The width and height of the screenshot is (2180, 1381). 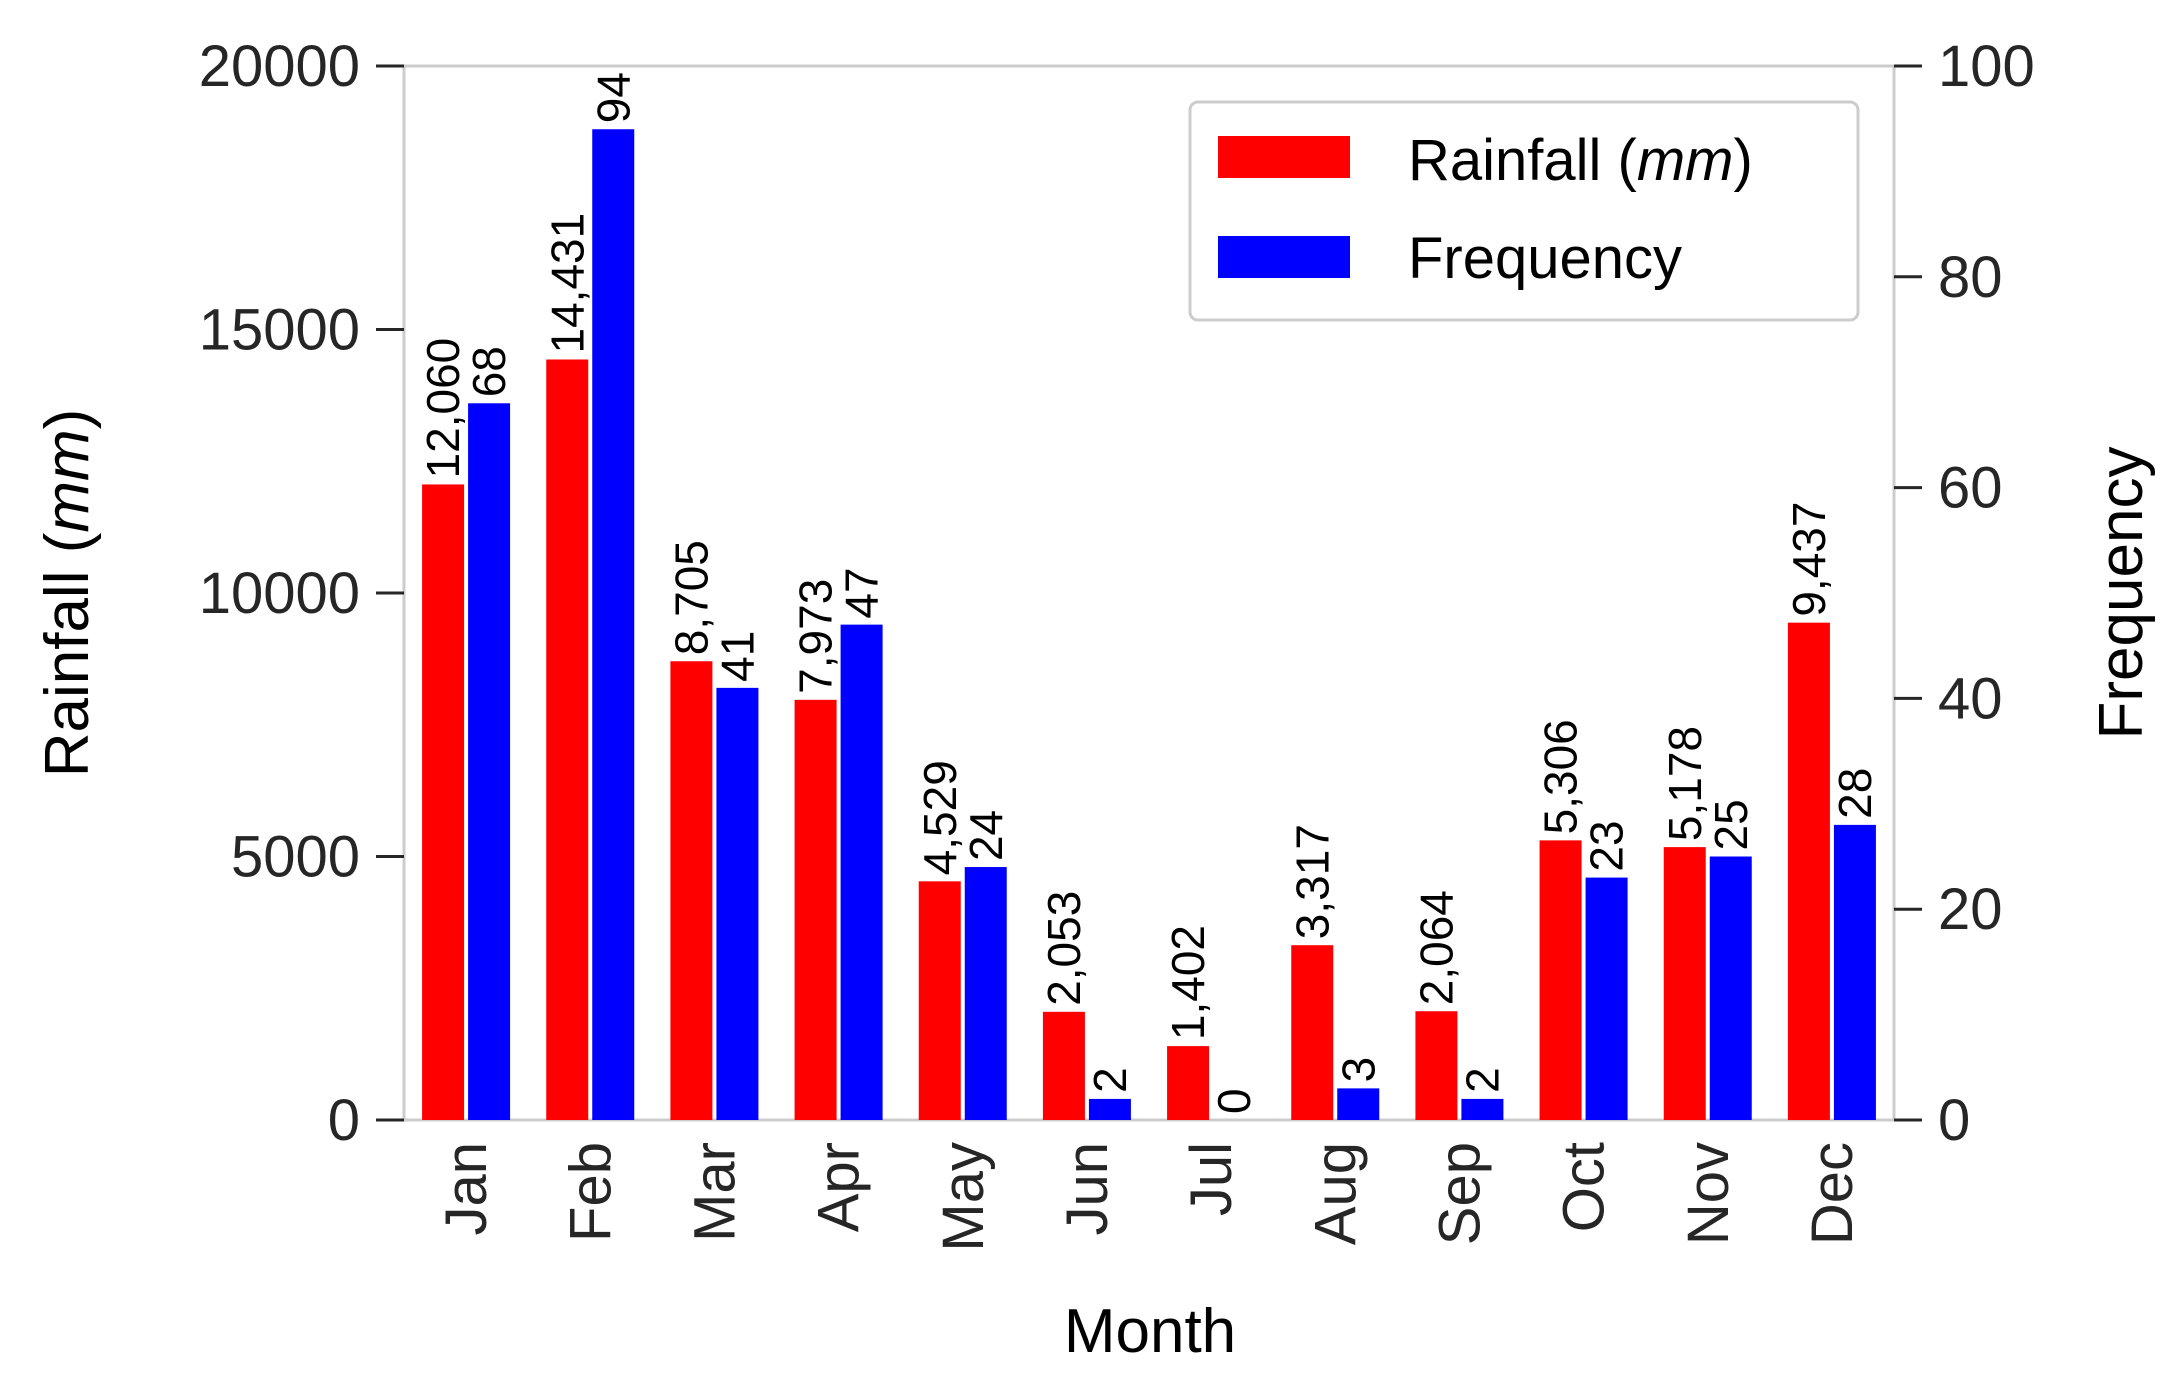 I want to click on left-y-axis-title-text: Rainfall (, so click(x=67, y=654).